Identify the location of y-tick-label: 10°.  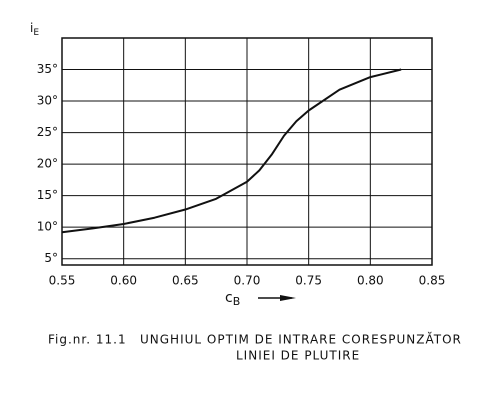
(47, 227).